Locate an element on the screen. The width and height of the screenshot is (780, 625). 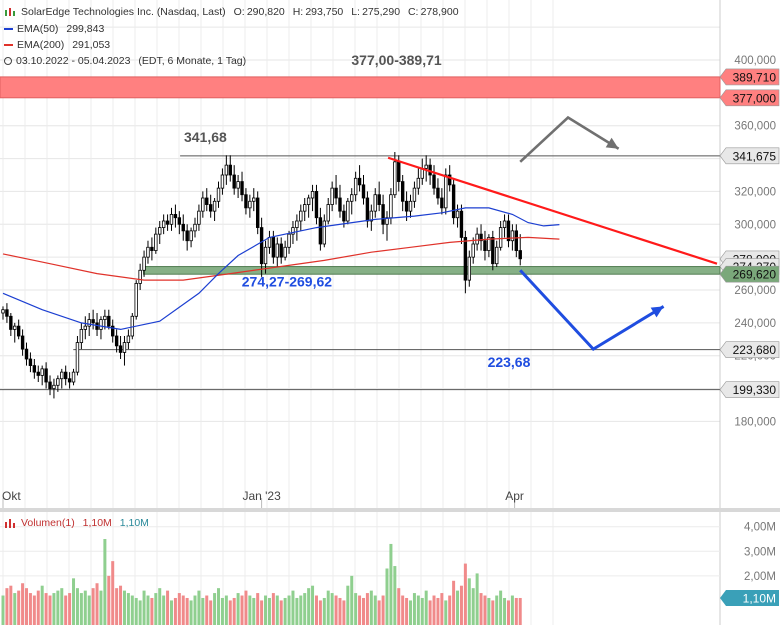
volume-current-tag-label: 1,10M is located at coordinates (759, 598).